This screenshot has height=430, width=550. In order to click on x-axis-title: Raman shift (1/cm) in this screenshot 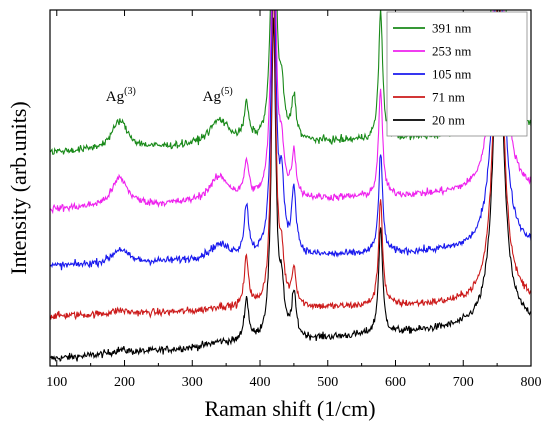, I will do `click(289, 408)`.